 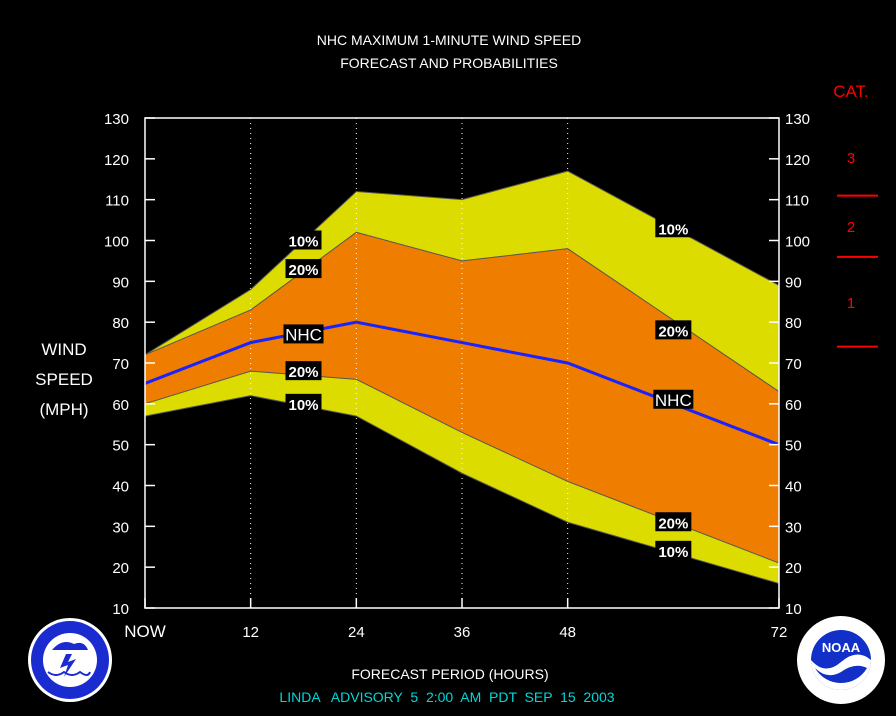 I want to click on y-tick-label-left: 40, so click(x=120, y=487).